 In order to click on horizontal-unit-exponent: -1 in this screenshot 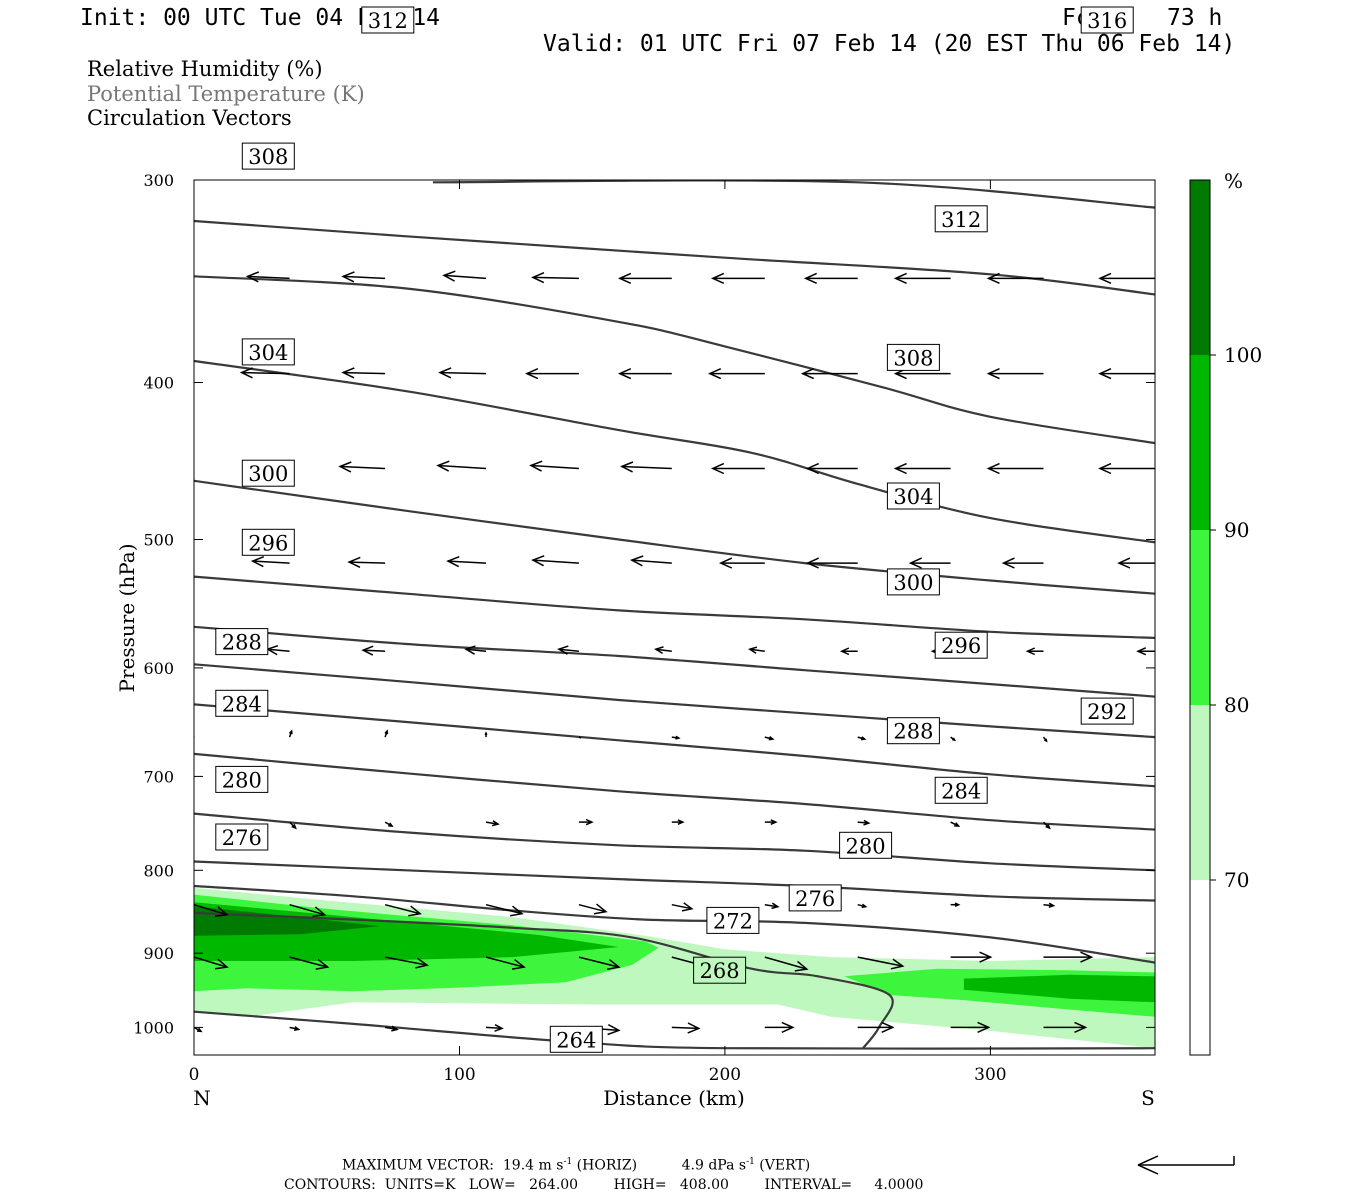, I will do `click(568, 1162)`.